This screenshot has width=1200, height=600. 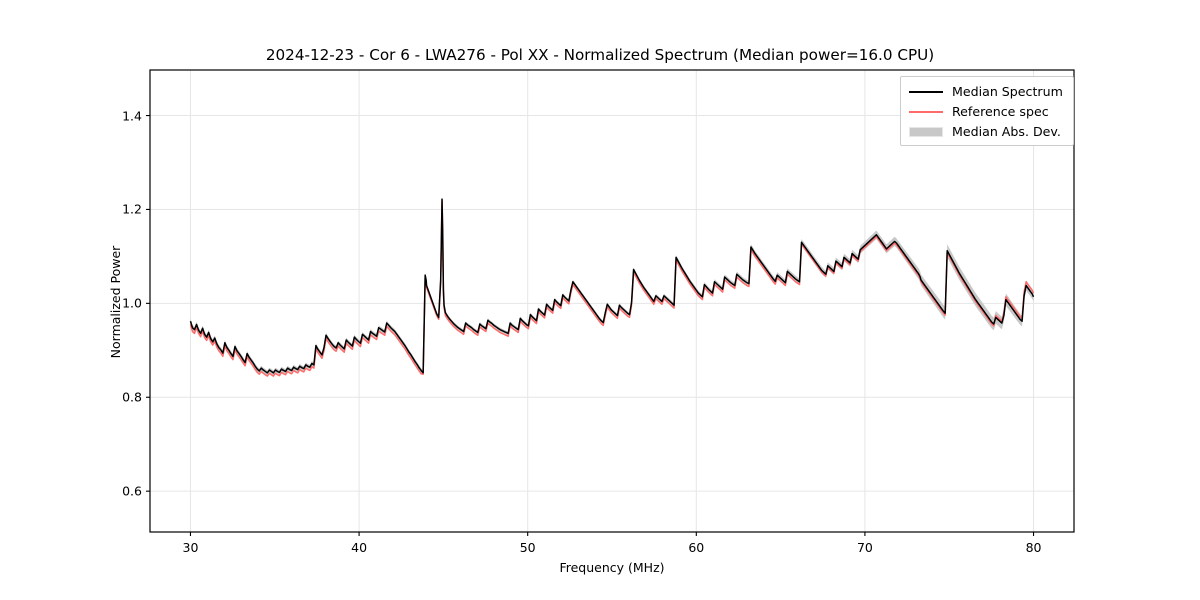 I want to click on x-tick-label: 60, so click(x=696, y=547).